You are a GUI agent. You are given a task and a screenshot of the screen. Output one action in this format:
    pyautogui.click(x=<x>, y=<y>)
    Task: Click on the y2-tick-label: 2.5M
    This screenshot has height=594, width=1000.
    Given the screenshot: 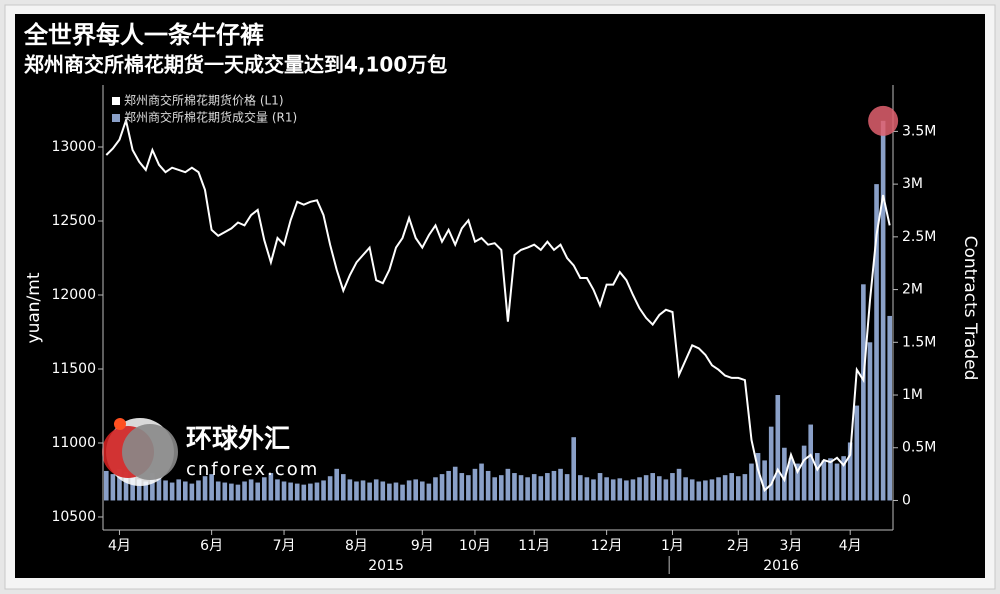 What is the action you would take?
    pyautogui.click(x=919, y=237)
    